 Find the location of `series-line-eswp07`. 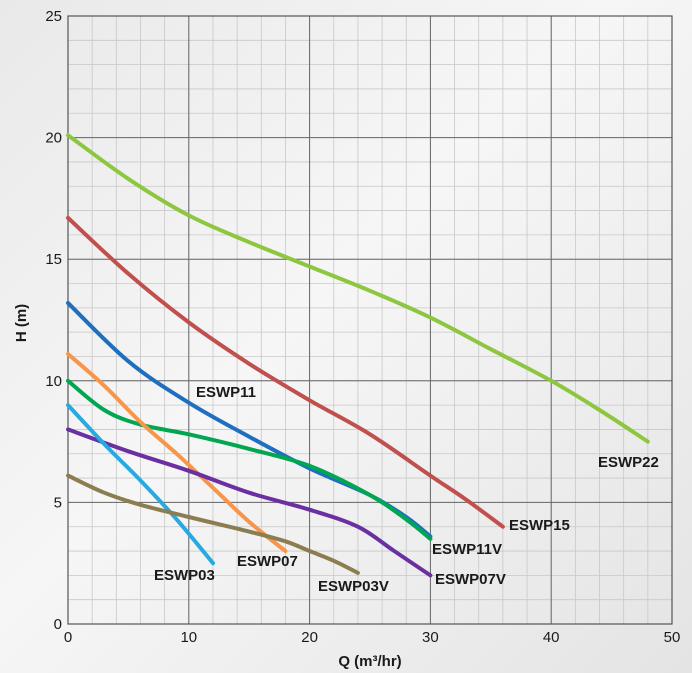

series-line-eswp07 is located at coordinates (177, 452).